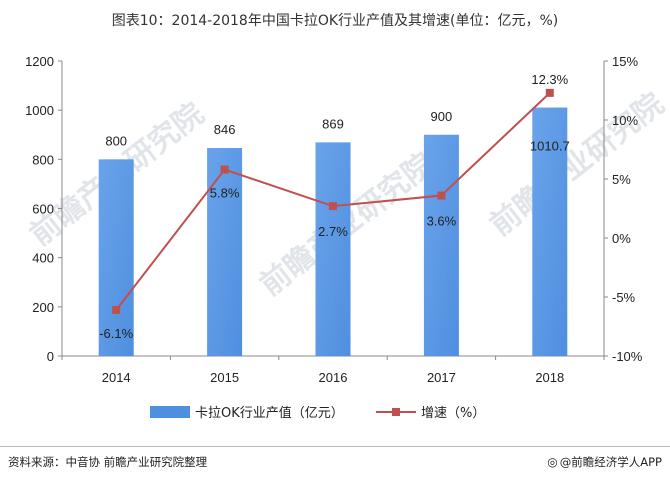 The image size is (670, 478). I want to click on y-left-tick-label: 1000, so click(39, 110).